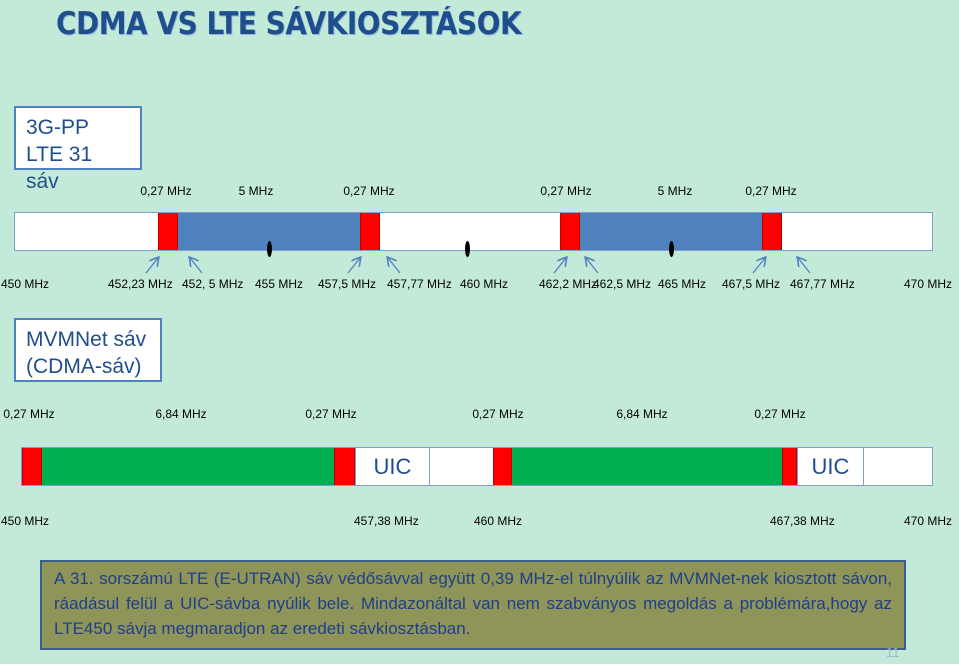 Image resolution: width=959 pixels, height=664 pixels. I want to click on lte-frequency-label: 467,77 MHz, so click(822, 284).